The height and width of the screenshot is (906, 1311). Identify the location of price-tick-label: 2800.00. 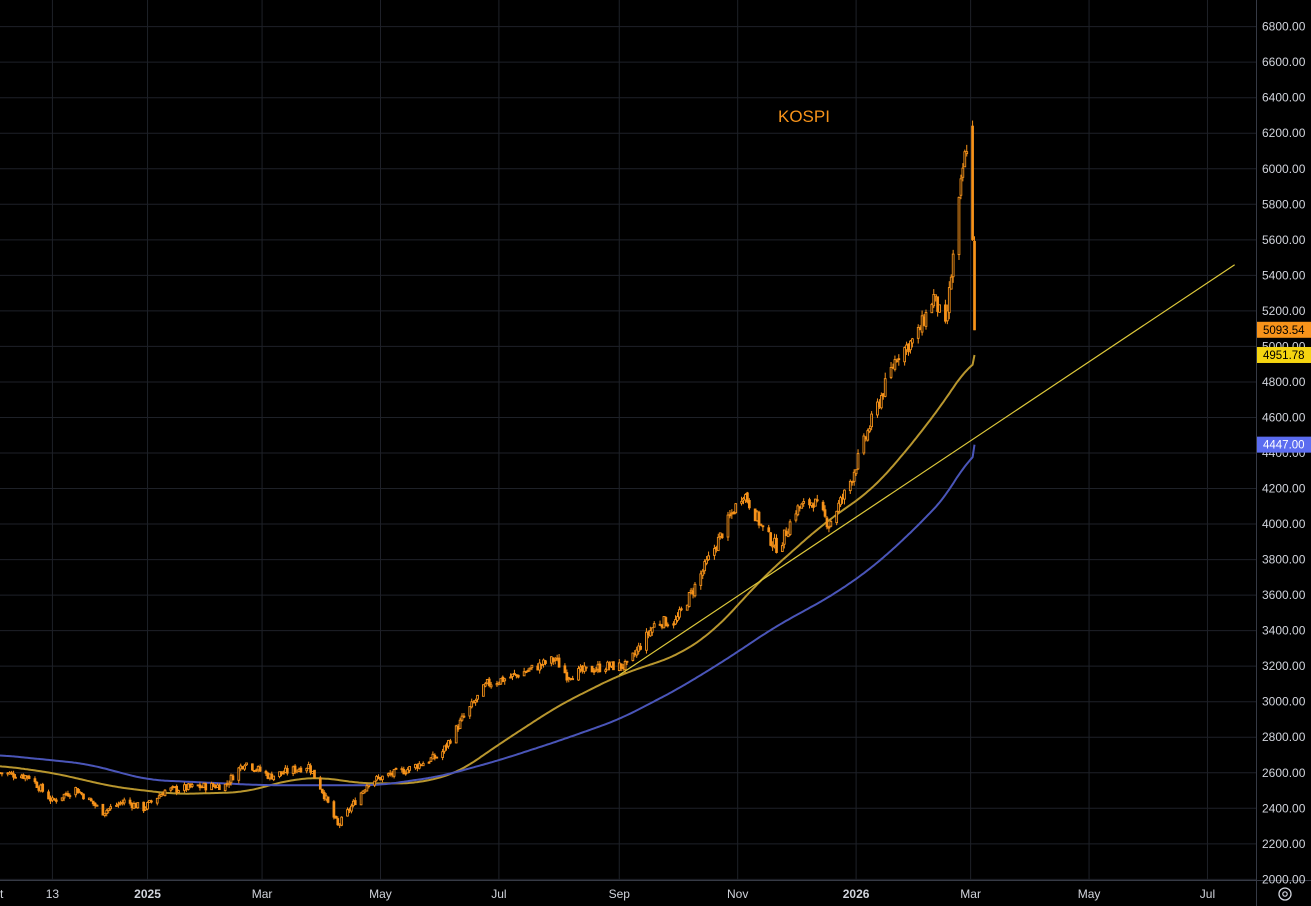
(1284, 737).